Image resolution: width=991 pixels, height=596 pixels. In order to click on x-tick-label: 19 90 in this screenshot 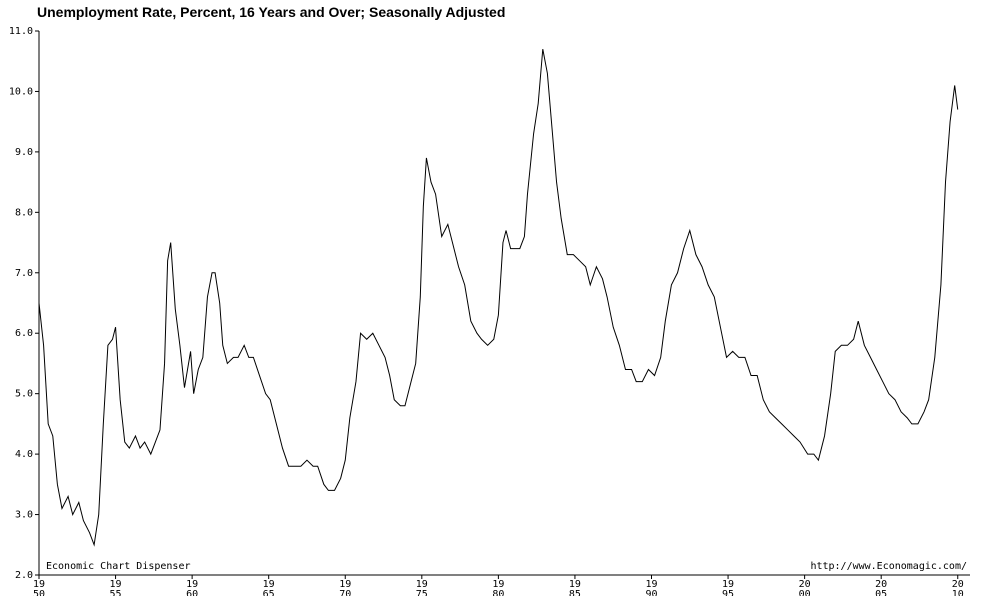, I will do `click(651, 587)`.